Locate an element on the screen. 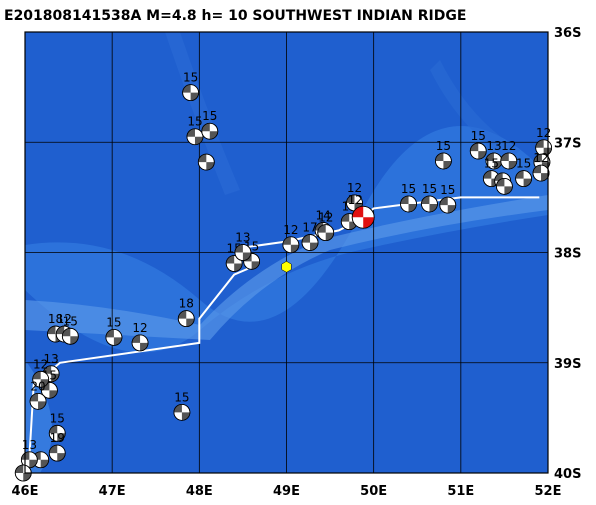  fracture-zone-south is located at coordinates (38, 416).